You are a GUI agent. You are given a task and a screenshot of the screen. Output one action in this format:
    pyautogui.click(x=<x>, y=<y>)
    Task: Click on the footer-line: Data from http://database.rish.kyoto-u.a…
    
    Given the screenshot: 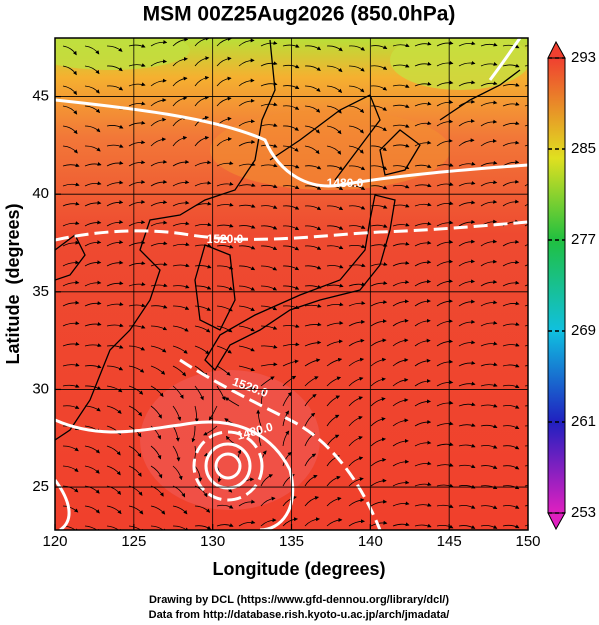 What is the action you would take?
    pyautogui.click(x=299, y=615)
    